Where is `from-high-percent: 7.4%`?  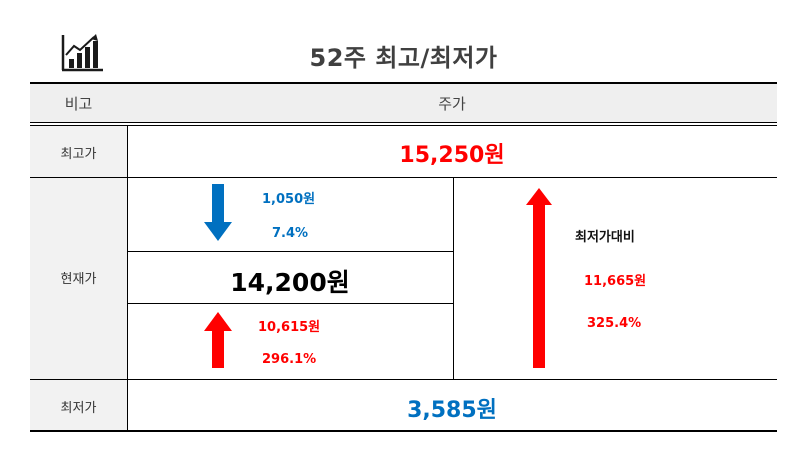 from-high-percent: 7.4% is located at coordinates (290, 233).